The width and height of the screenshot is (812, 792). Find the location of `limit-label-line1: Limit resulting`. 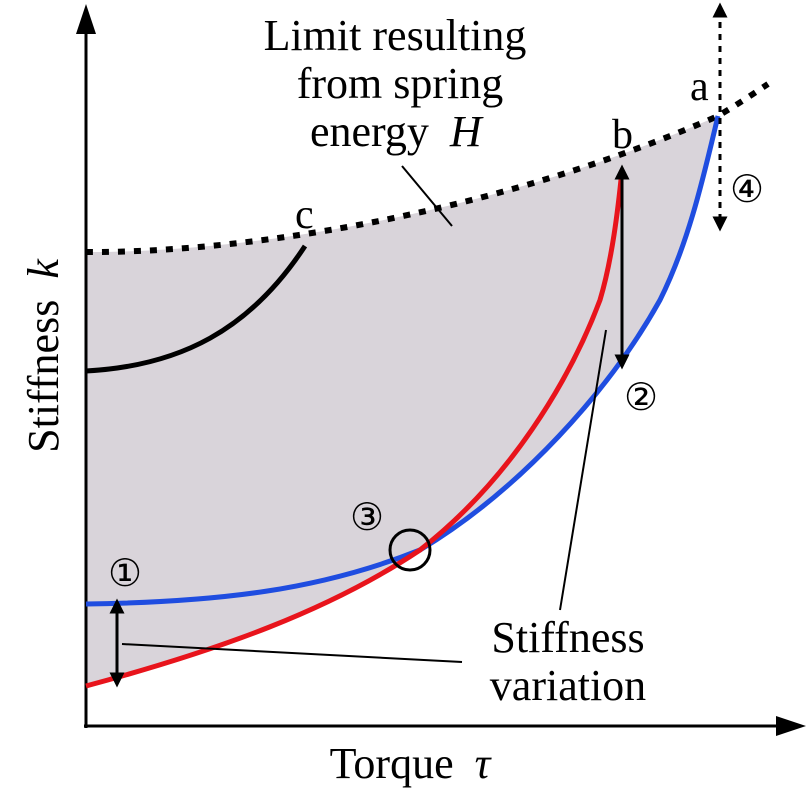

limit-label-line1: Limit resulting is located at coordinates (395, 35).